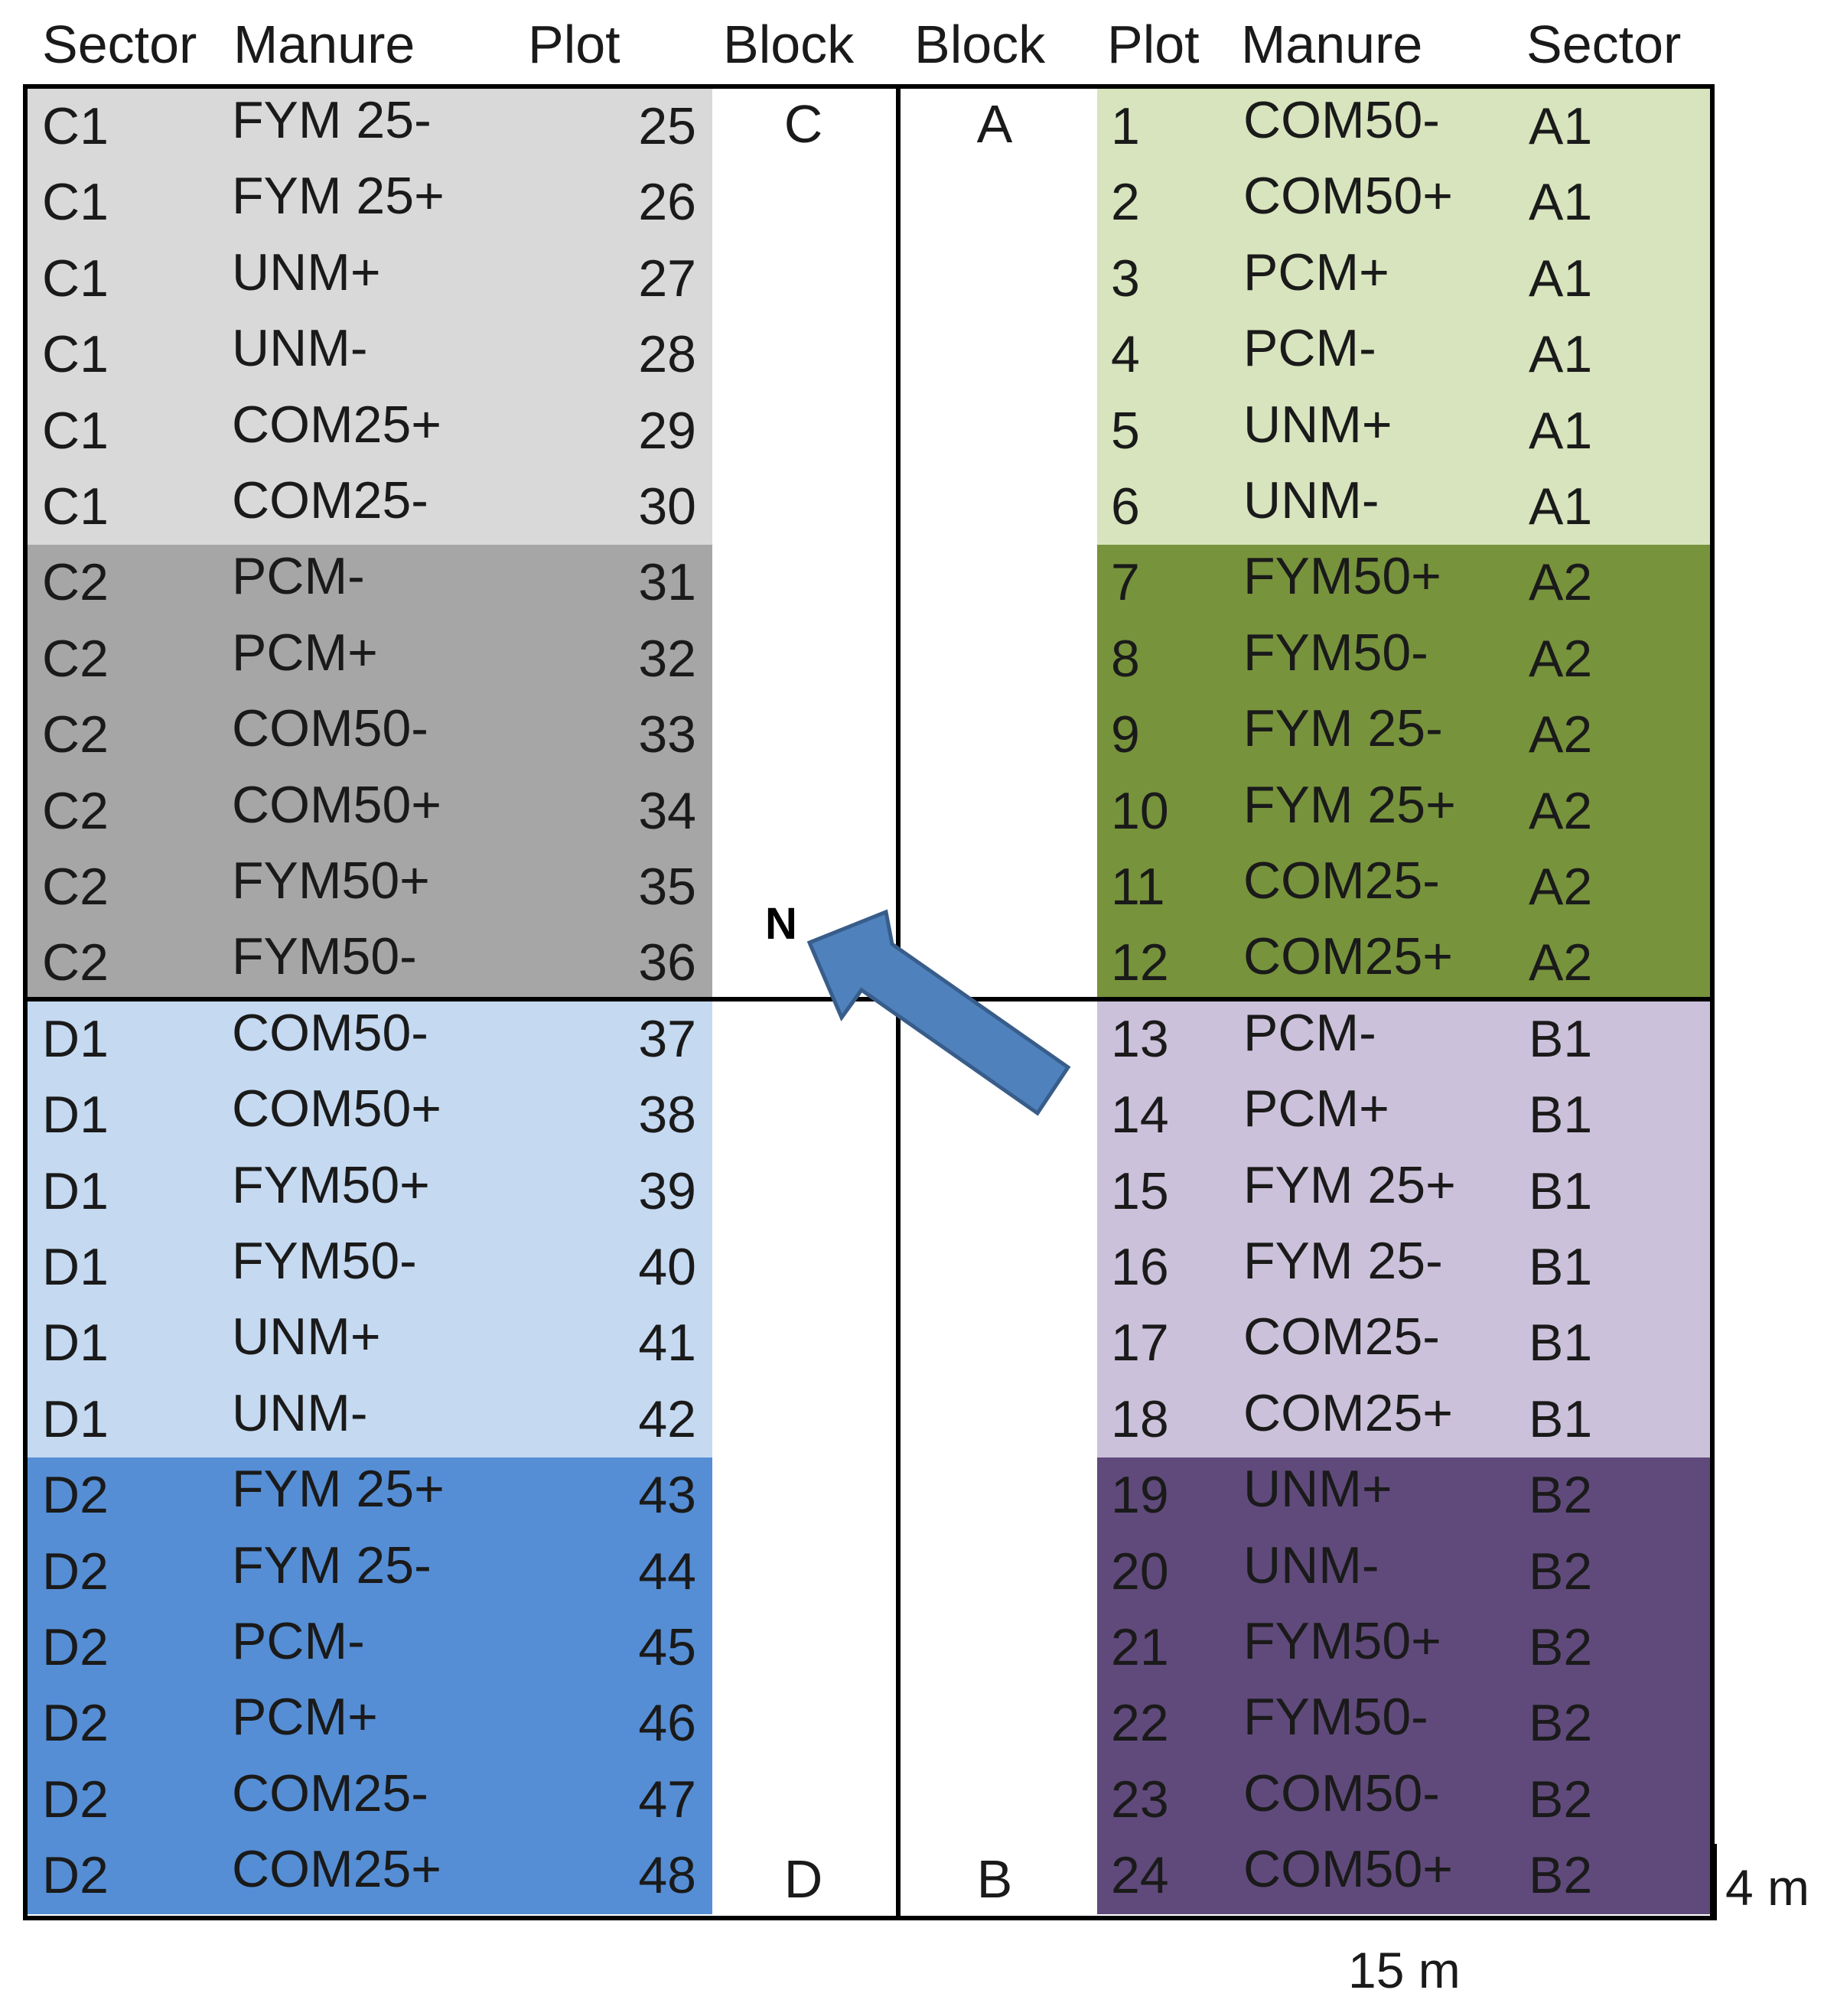  Describe the element at coordinates (857, 1648) in the screenshot. I see `table-row: 21 FYM50+ B2` at that location.